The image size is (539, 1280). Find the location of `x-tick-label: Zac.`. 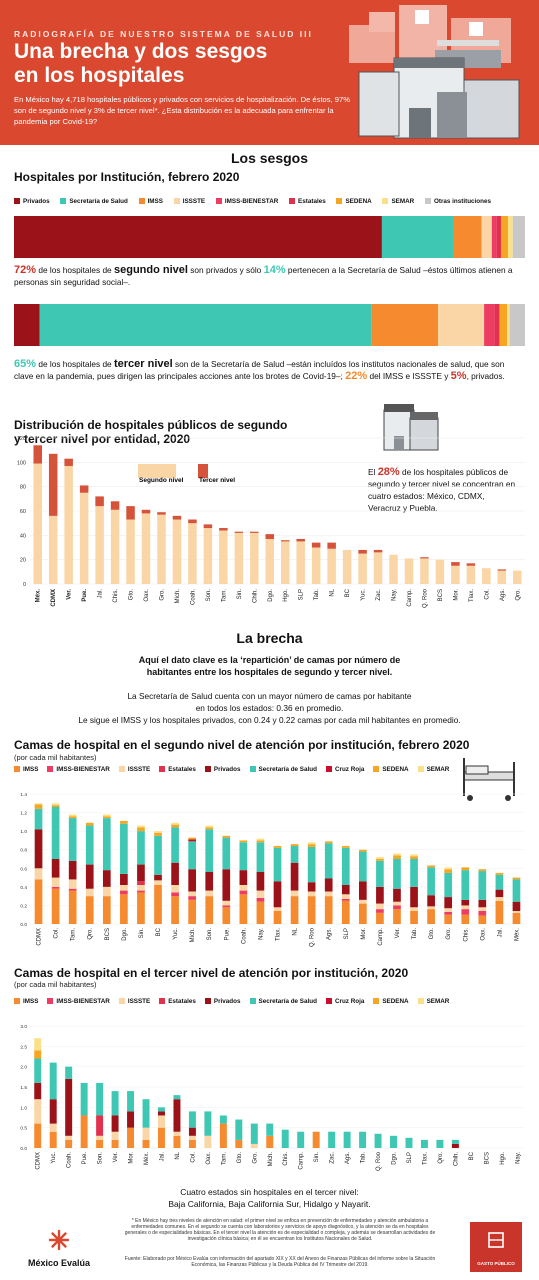

x-tick-label: Zac. is located at coordinates (379, 595).